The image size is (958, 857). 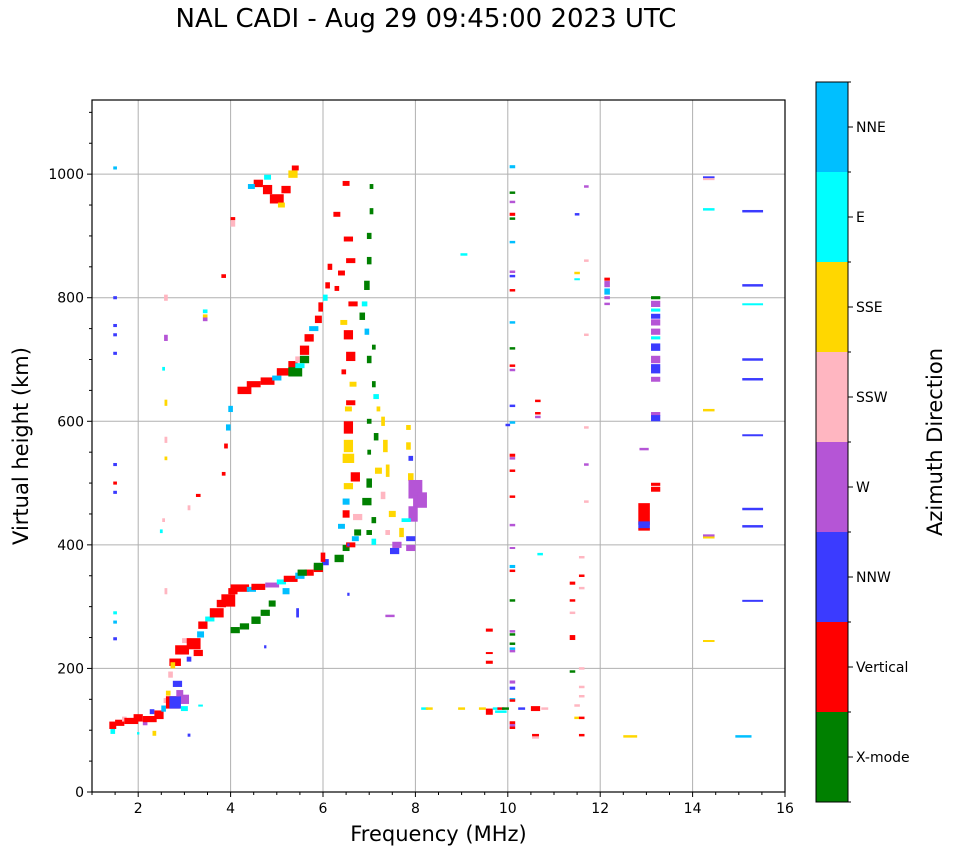 I want to click on x-tick-label: 8, so click(x=415, y=809).